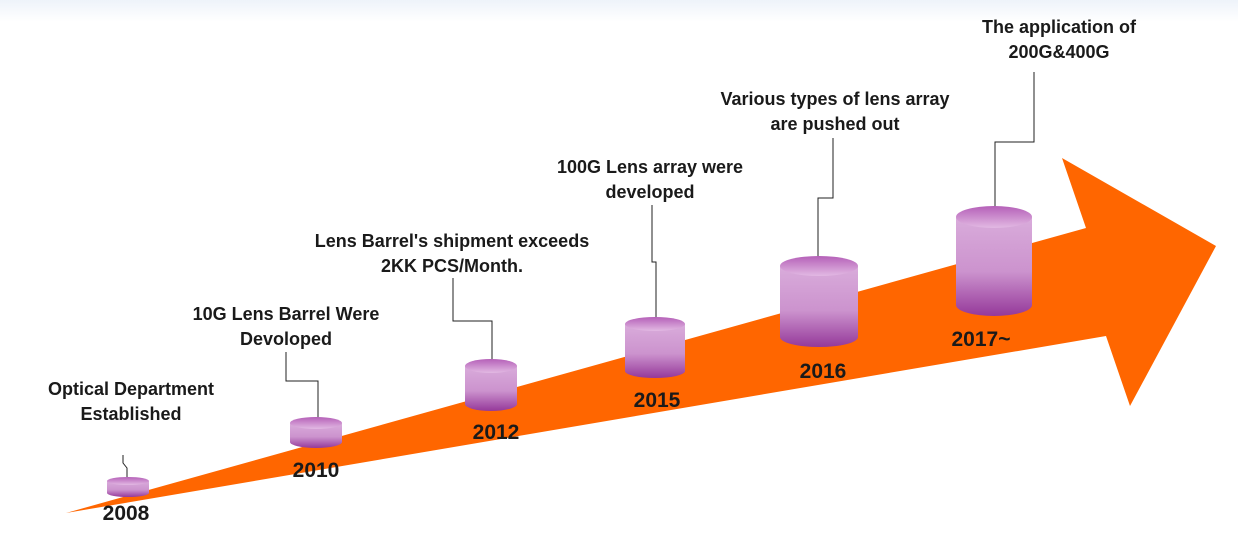  Describe the element at coordinates (1059, 40) in the screenshot. I see `milestone-label-2017: The application of 200G&400G` at that location.